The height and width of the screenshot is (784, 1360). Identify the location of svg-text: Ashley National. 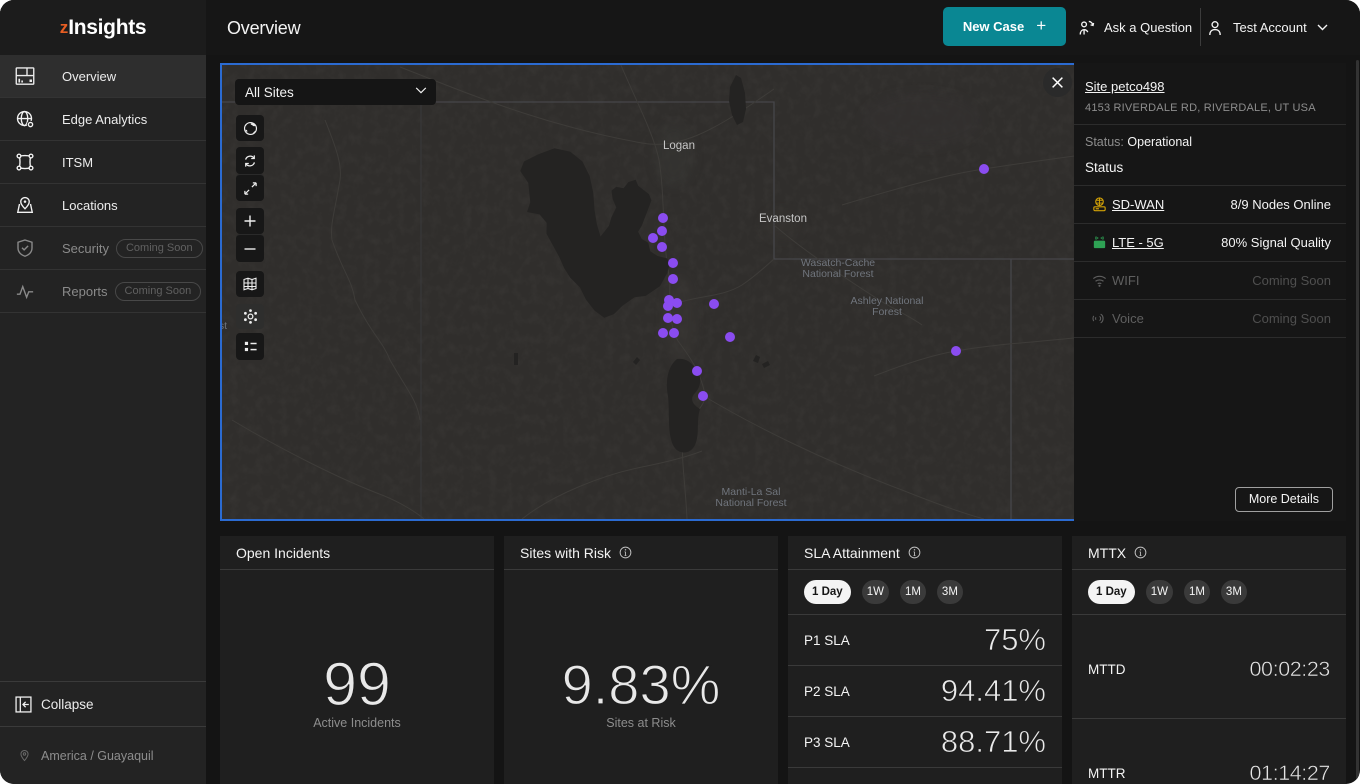
(887, 301).